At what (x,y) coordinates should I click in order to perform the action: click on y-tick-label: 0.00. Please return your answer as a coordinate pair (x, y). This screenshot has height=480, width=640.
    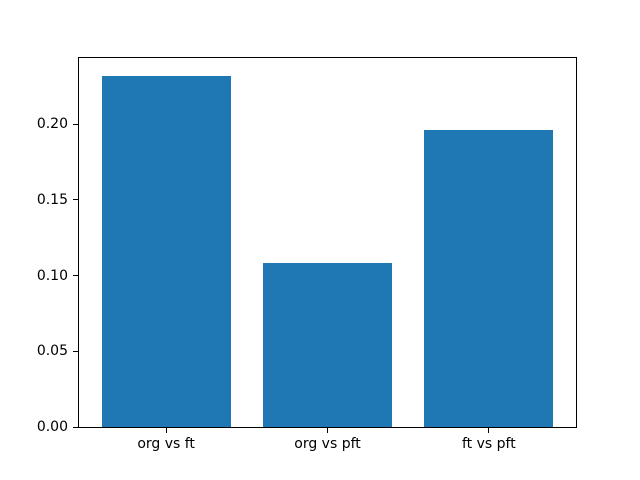
    Looking at the image, I should click on (52, 427).